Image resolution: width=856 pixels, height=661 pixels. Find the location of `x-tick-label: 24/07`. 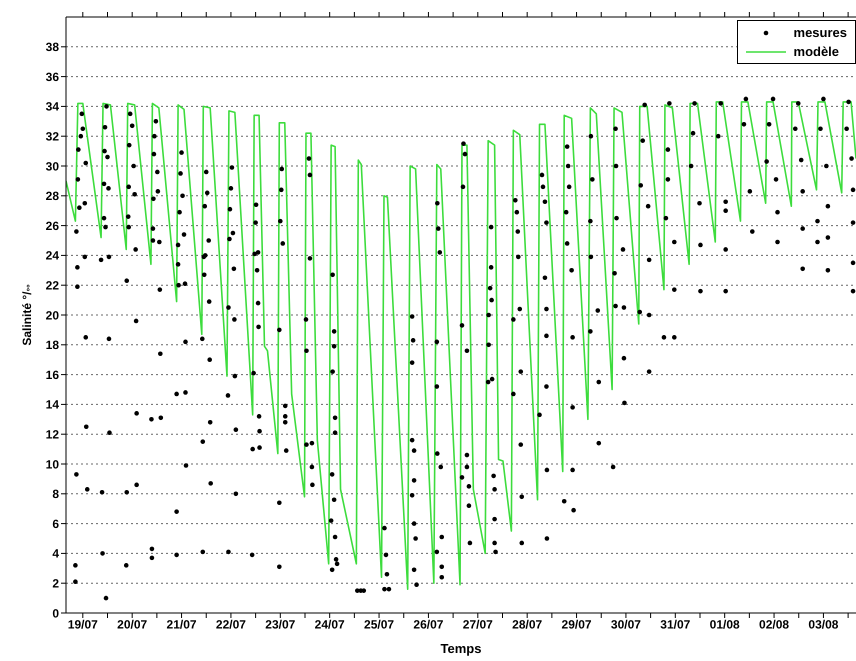

x-tick-label: 24/07 is located at coordinates (330, 625).